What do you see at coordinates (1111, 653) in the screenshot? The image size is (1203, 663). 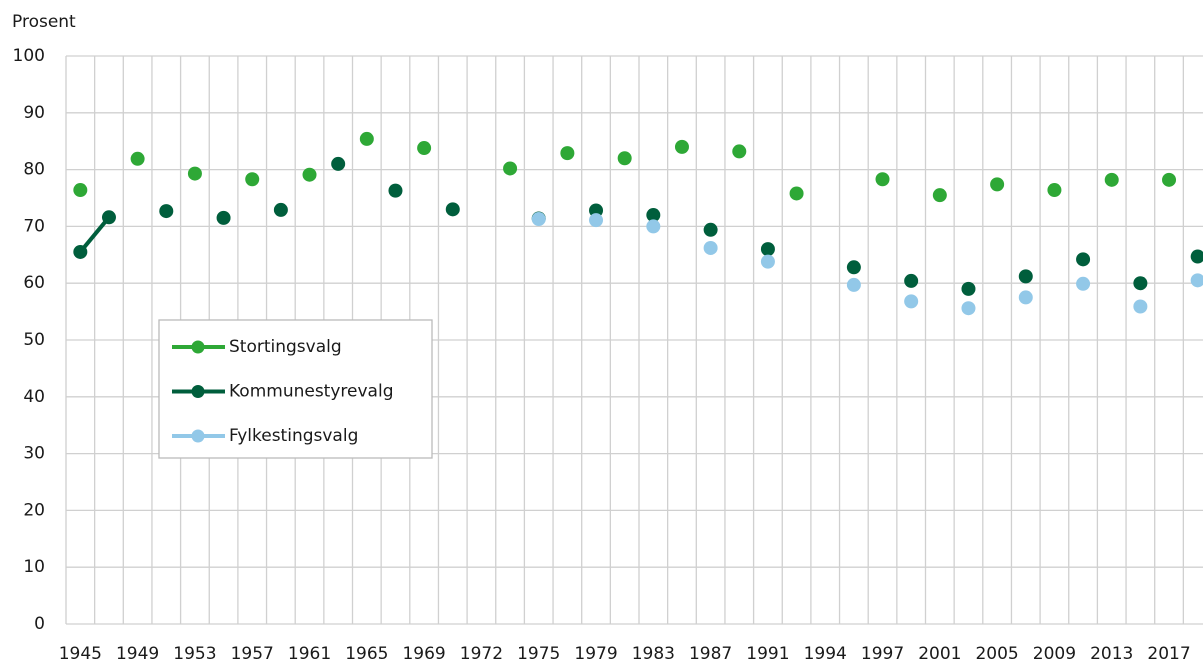 I see `x-tick-label: 2013` at bounding box center [1111, 653].